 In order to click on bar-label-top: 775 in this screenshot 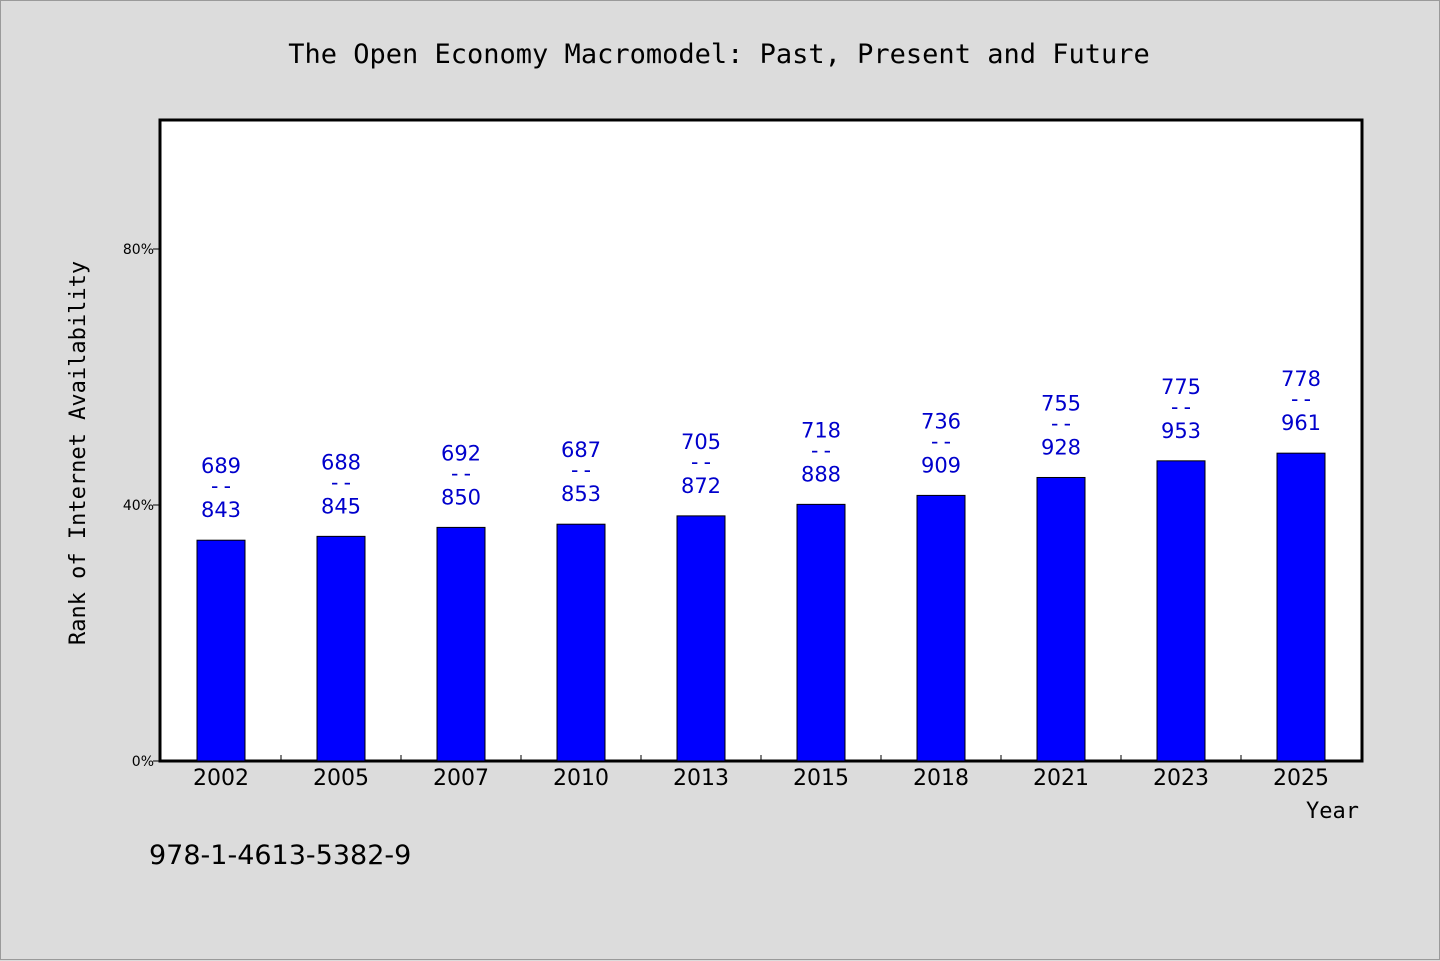, I will do `click(1181, 387)`.